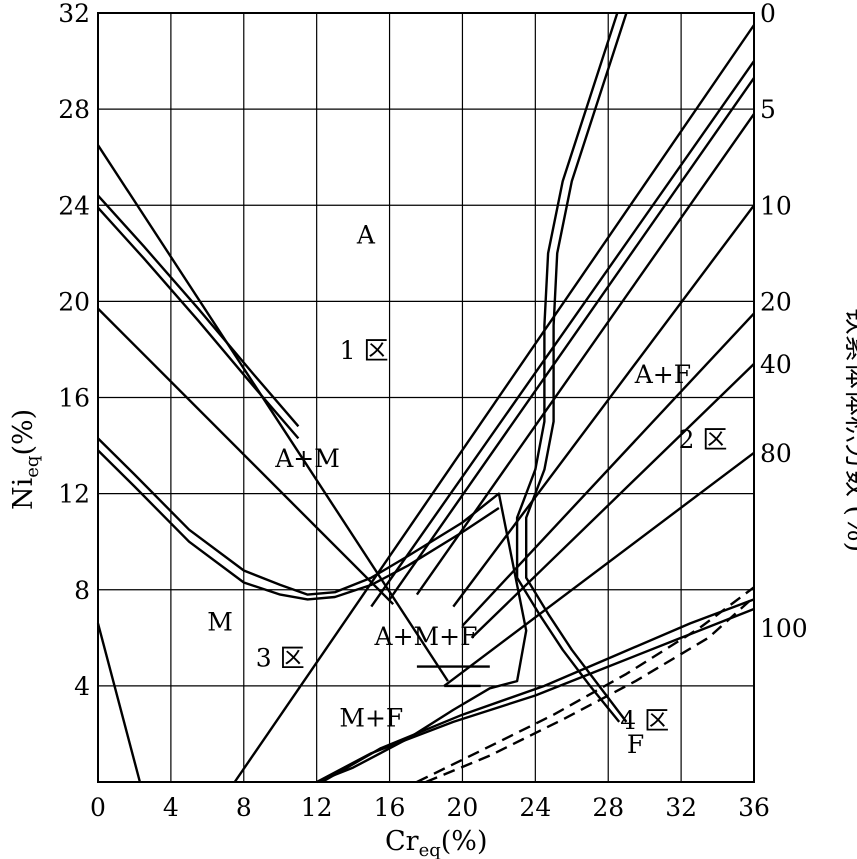 This screenshot has width=857, height=859. Describe the element at coordinates (776, 205) in the screenshot. I see `ferrite-tick-label: 10` at that location.